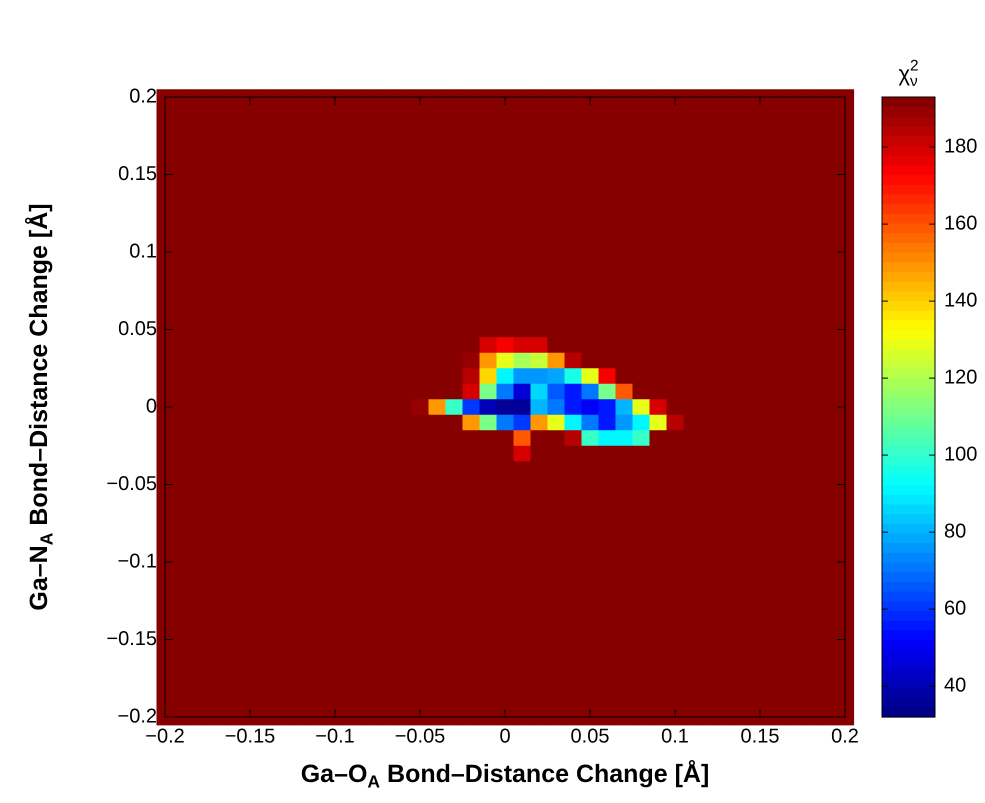 The image size is (985, 803). What do you see at coordinates (250, 737) in the screenshot?
I see `x-tick-label: −0.15` at bounding box center [250, 737].